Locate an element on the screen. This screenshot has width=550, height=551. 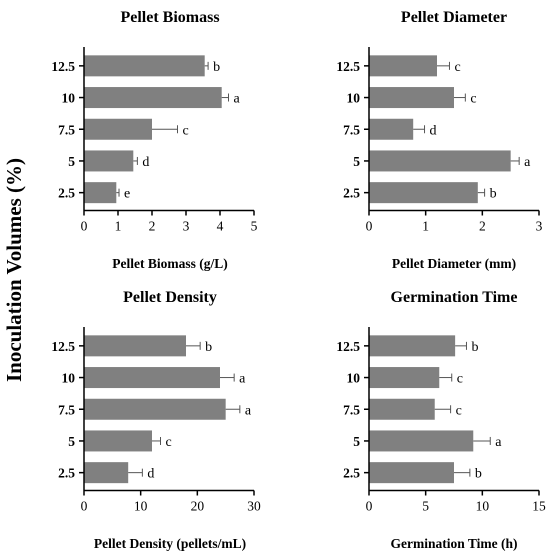
pellet-diameter-significance-letter: d is located at coordinates (433, 130).